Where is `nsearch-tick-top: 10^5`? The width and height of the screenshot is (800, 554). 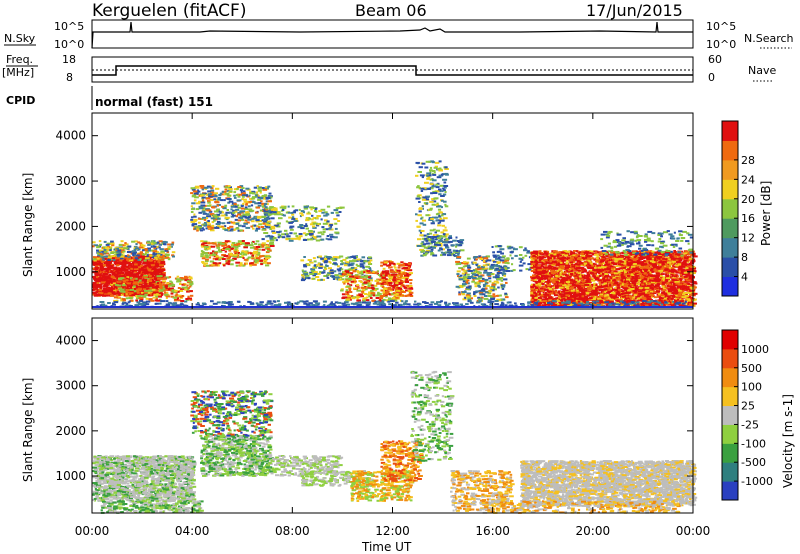
nsearch-tick-top: 10^5 is located at coordinates (721, 26).